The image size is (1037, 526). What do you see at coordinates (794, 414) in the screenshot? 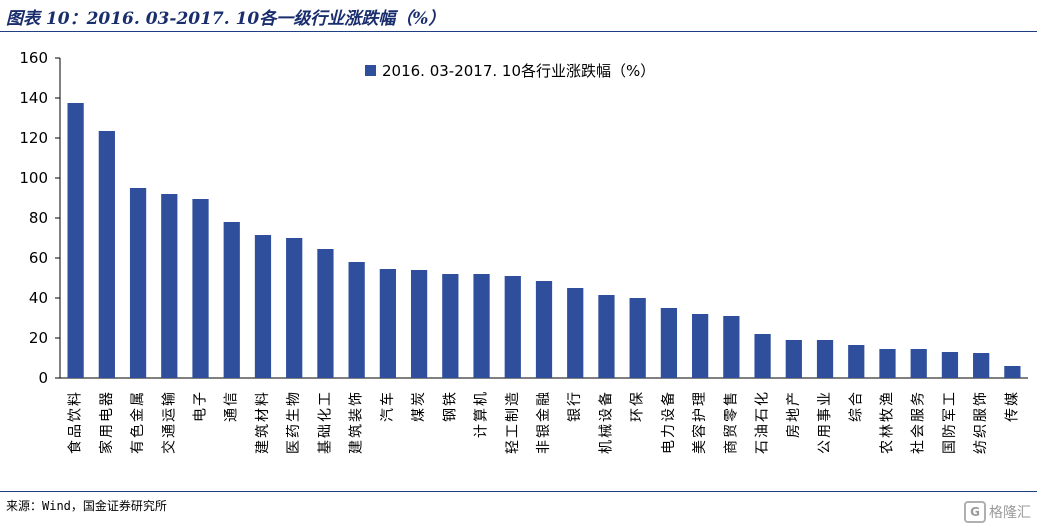
I see `x-tick-label: 房地产` at bounding box center [794, 414].